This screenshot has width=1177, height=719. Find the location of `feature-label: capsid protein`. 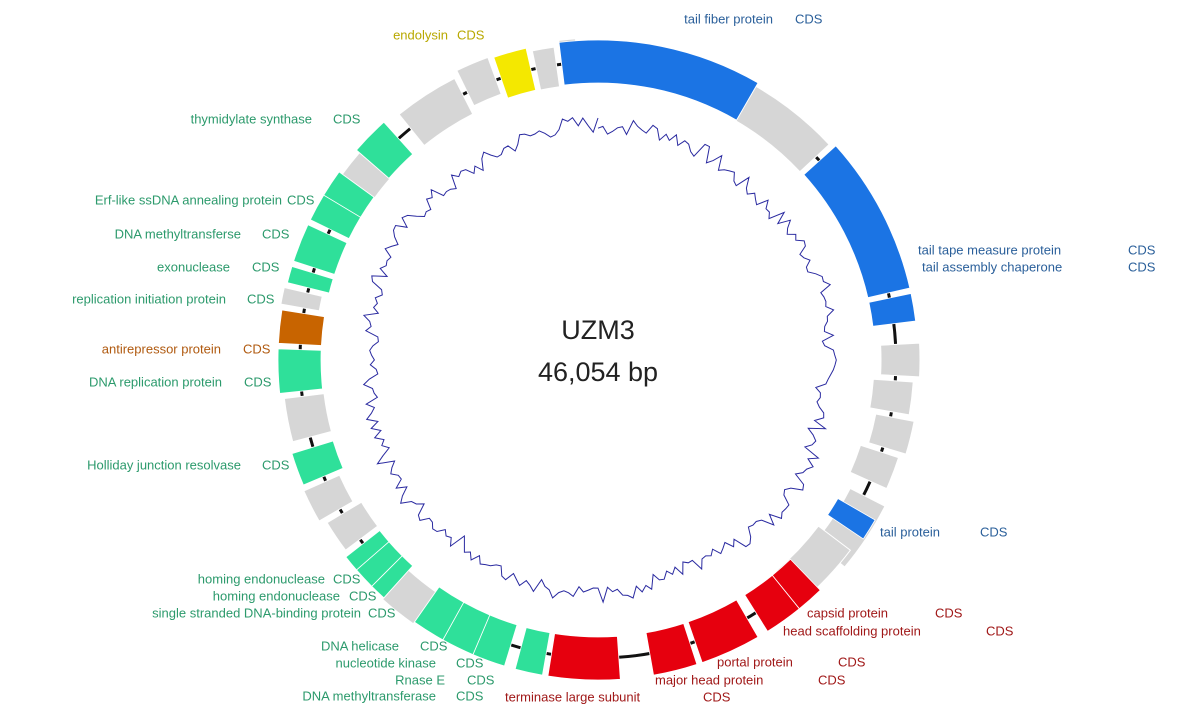

feature-label: capsid protein is located at coordinates (847, 612).